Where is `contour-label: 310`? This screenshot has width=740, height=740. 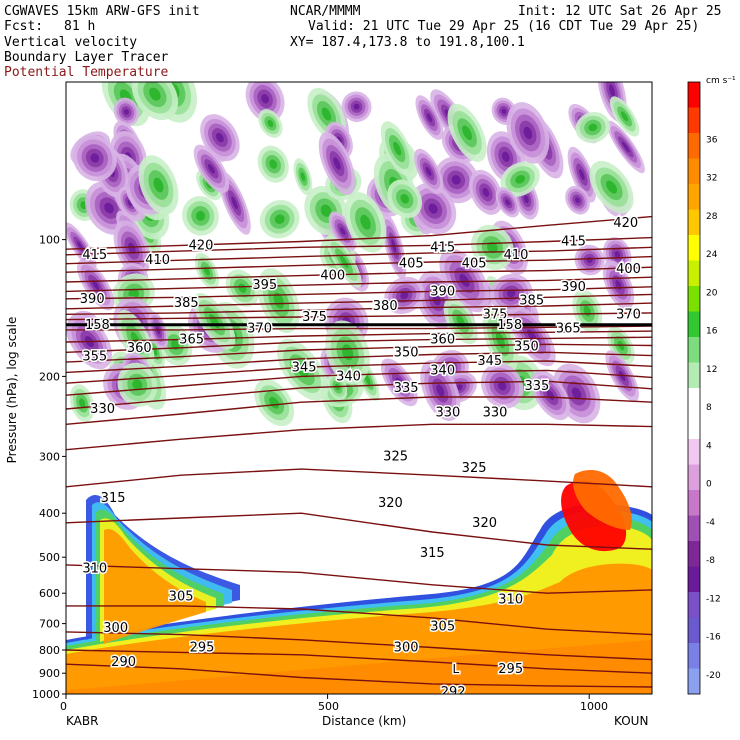 contour-label: 310 is located at coordinates (510, 600).